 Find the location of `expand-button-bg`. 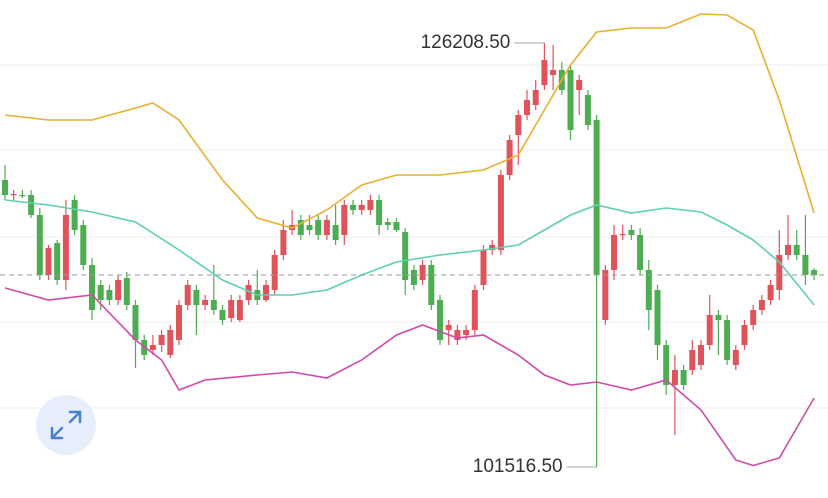

expand-button-bg is located at coordinates (66, 425).